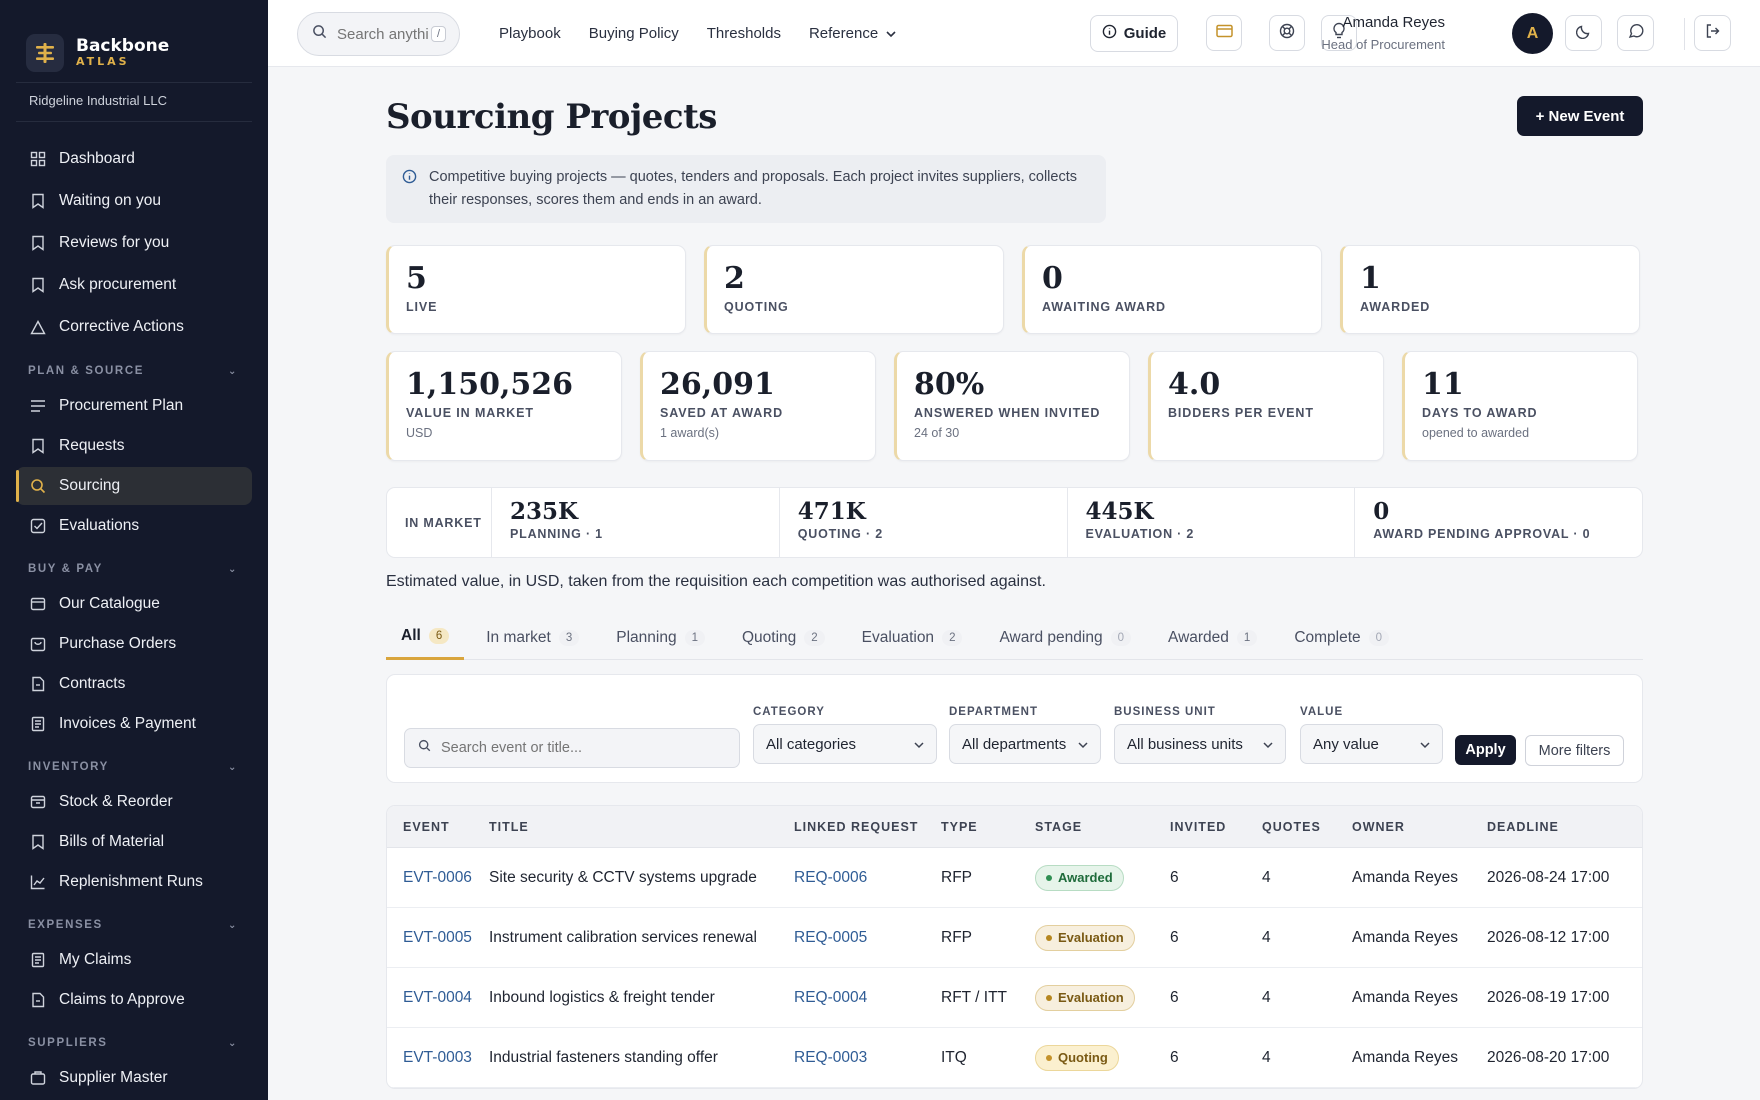 Image resolution: width=1760 pixels, height=1100 pixels. I want to click on quotes-count: 4, so click(1266, 997).